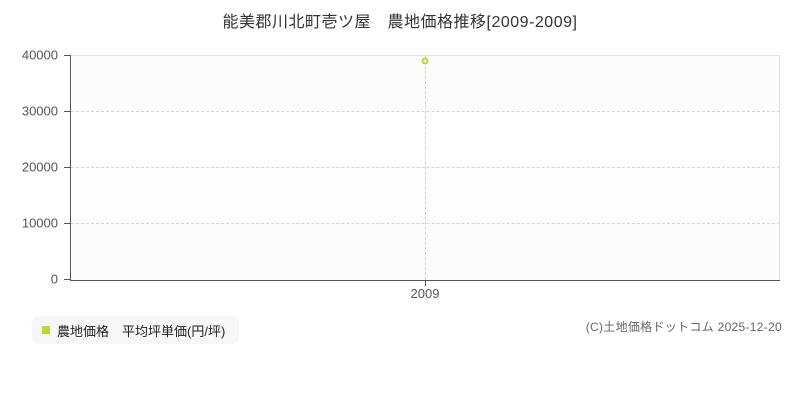  I want to click on x-axis-label-2009: 2009, so click(425, 293).